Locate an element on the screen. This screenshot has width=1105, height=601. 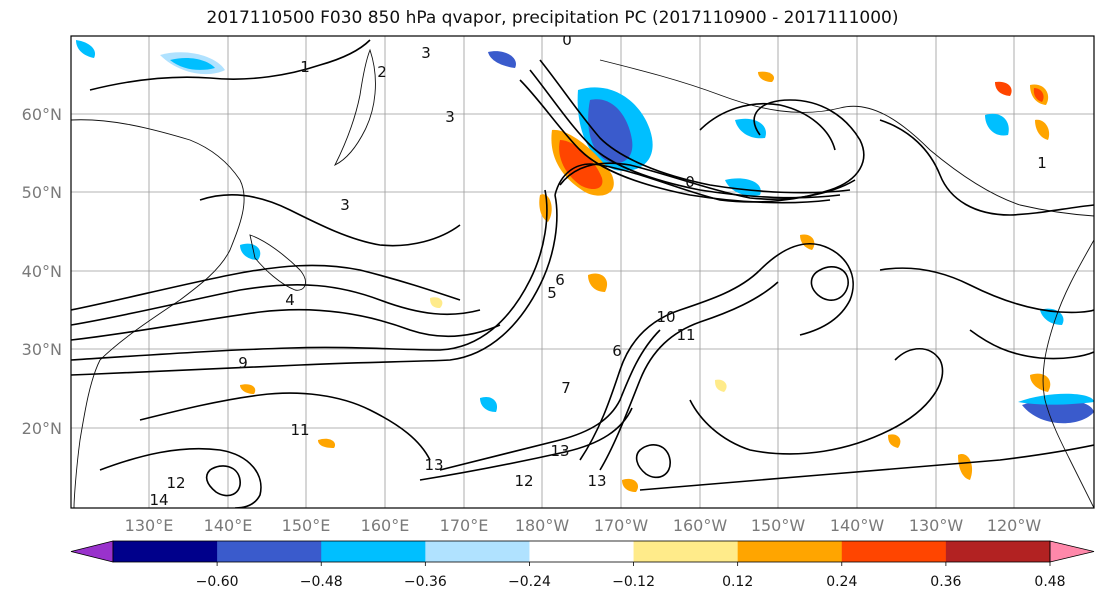
alaska-coastline is located at coordinates (846, 138).